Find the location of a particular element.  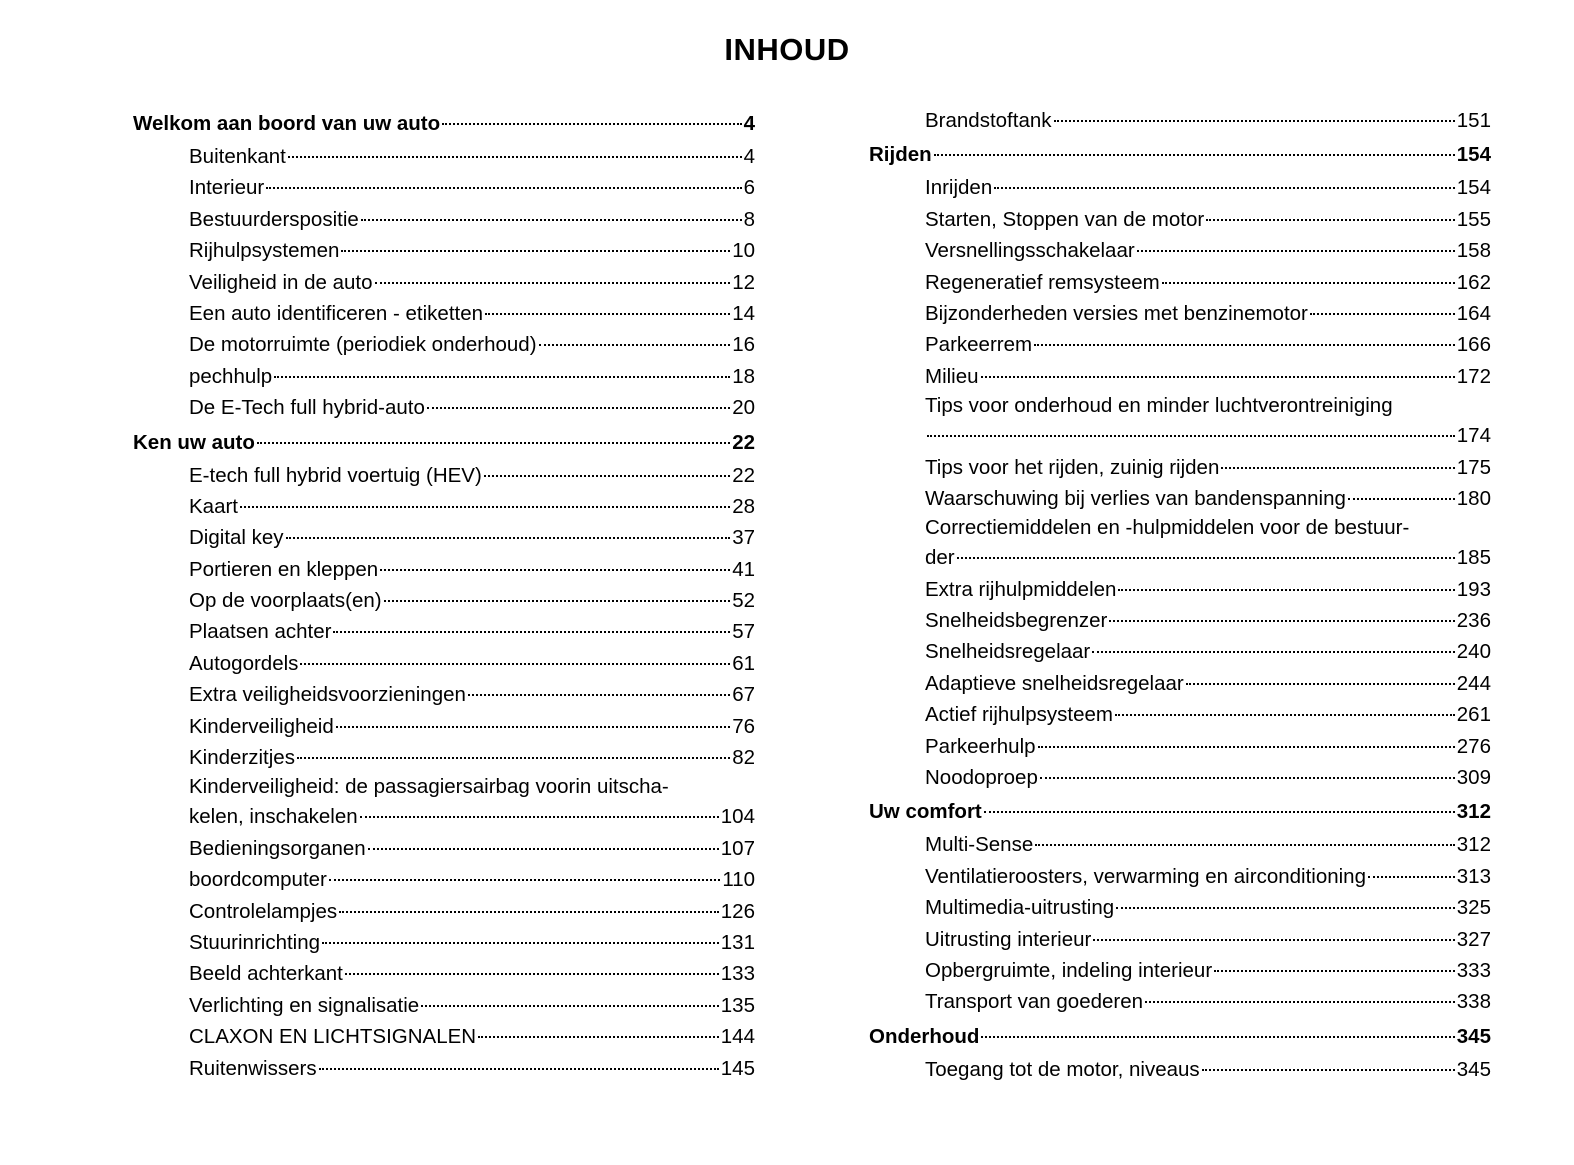

toc-entry: Digital key 37 is located at coordinates (444, 537).